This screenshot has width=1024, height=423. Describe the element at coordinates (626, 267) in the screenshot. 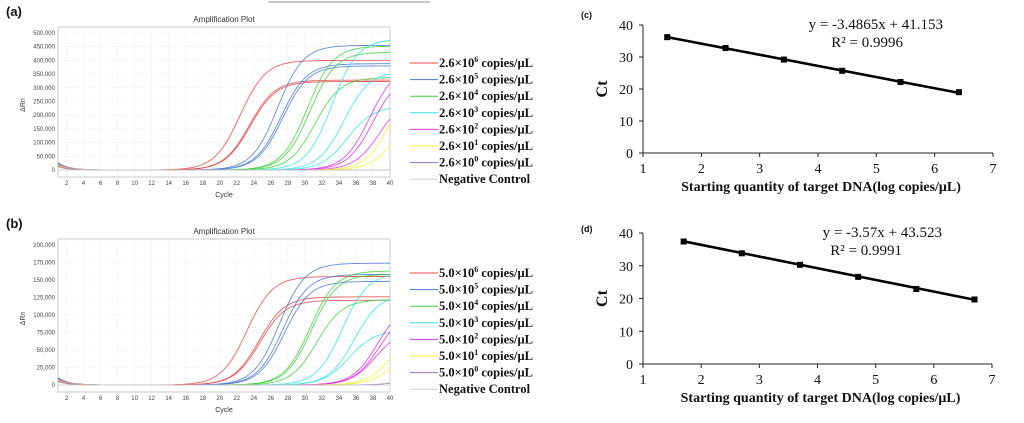

I see `y-tick-label: 30` at that location.